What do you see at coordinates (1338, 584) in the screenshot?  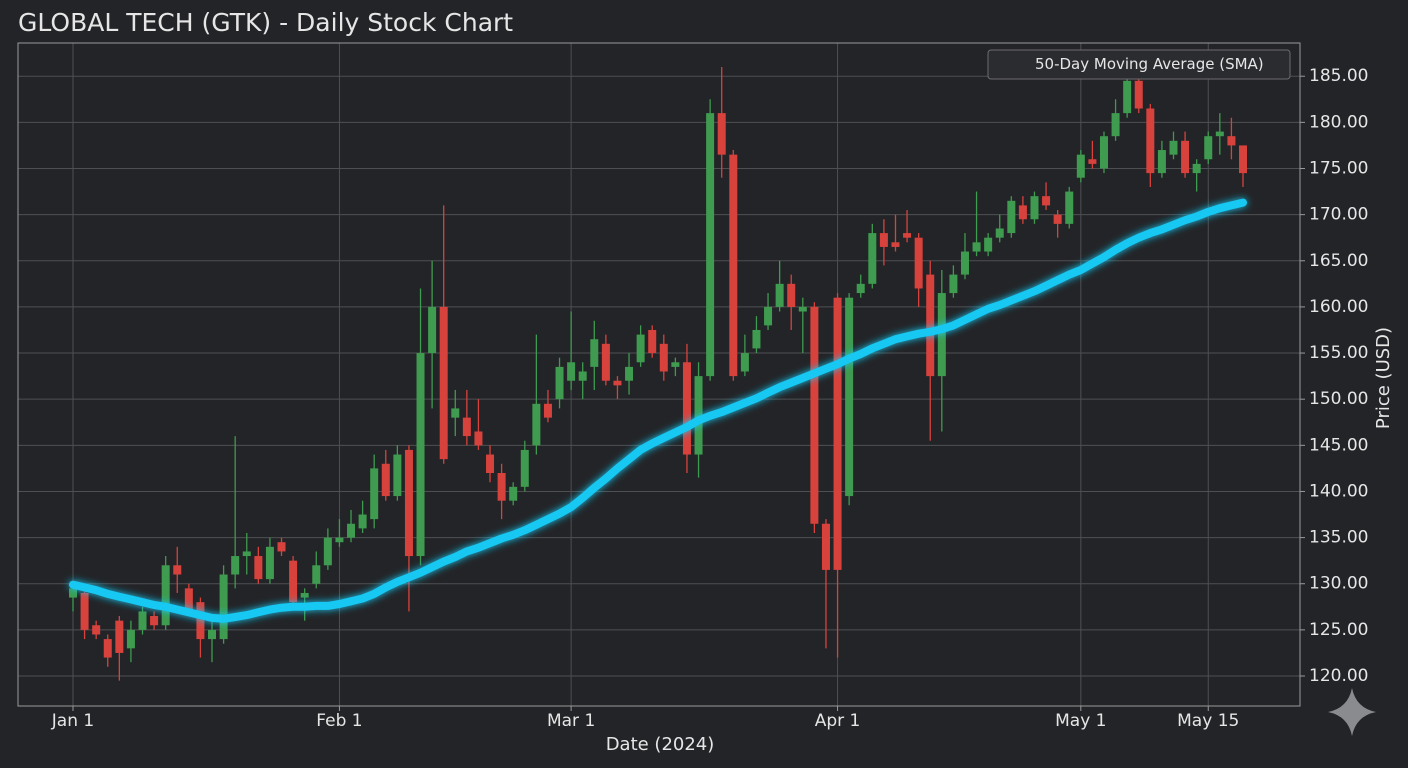 I see `y-tick-label: 130.00` at bounding box center [1338, 584].